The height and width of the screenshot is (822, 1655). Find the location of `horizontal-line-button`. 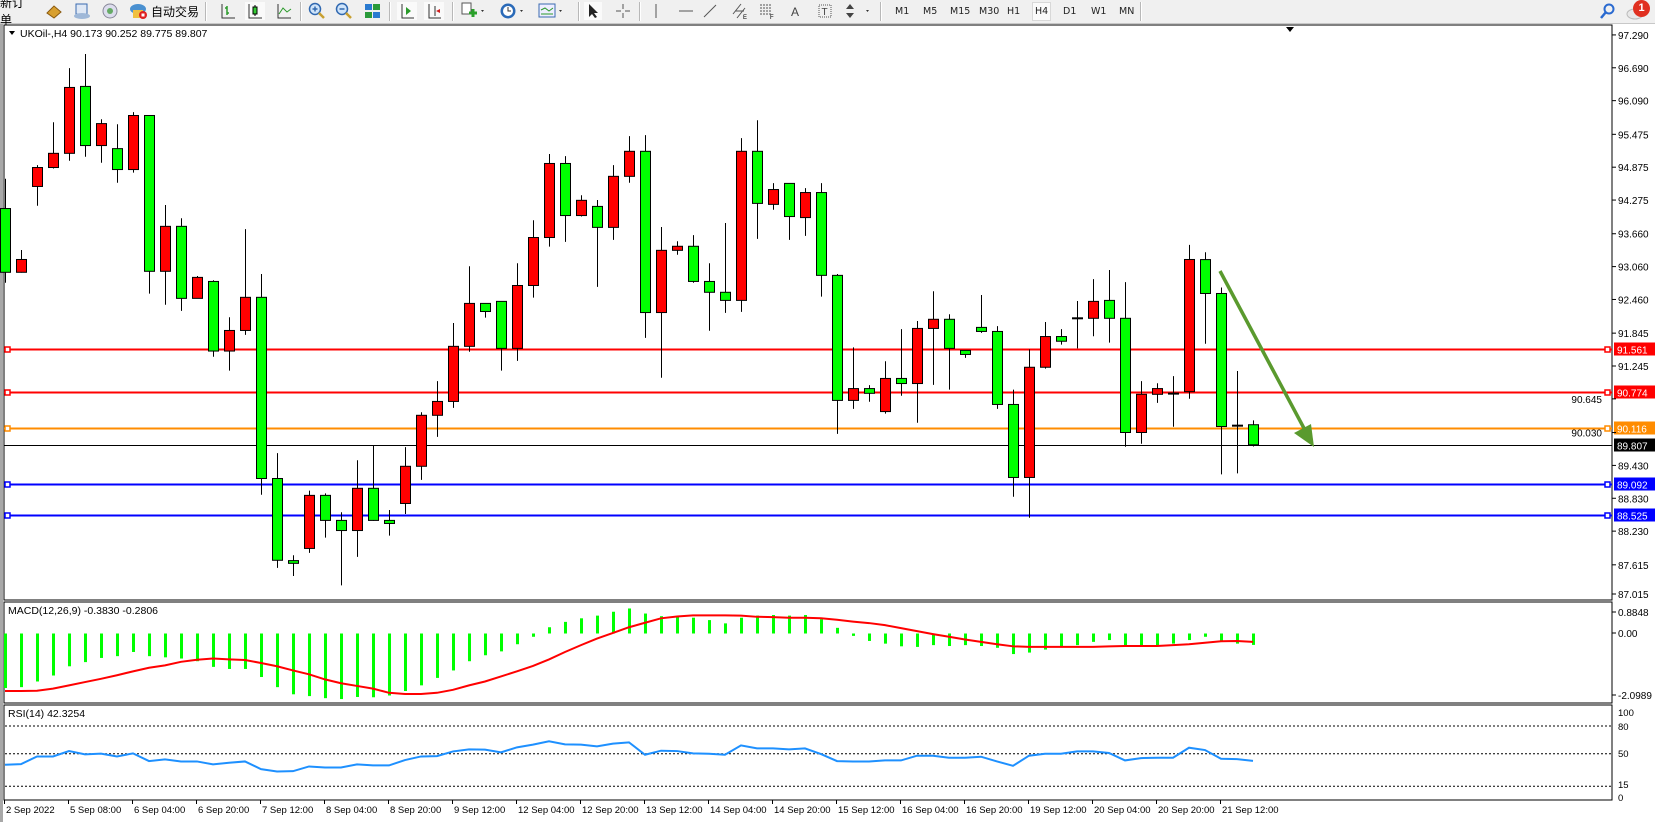

horizontal-line-button is located at coordinates (686, 11).